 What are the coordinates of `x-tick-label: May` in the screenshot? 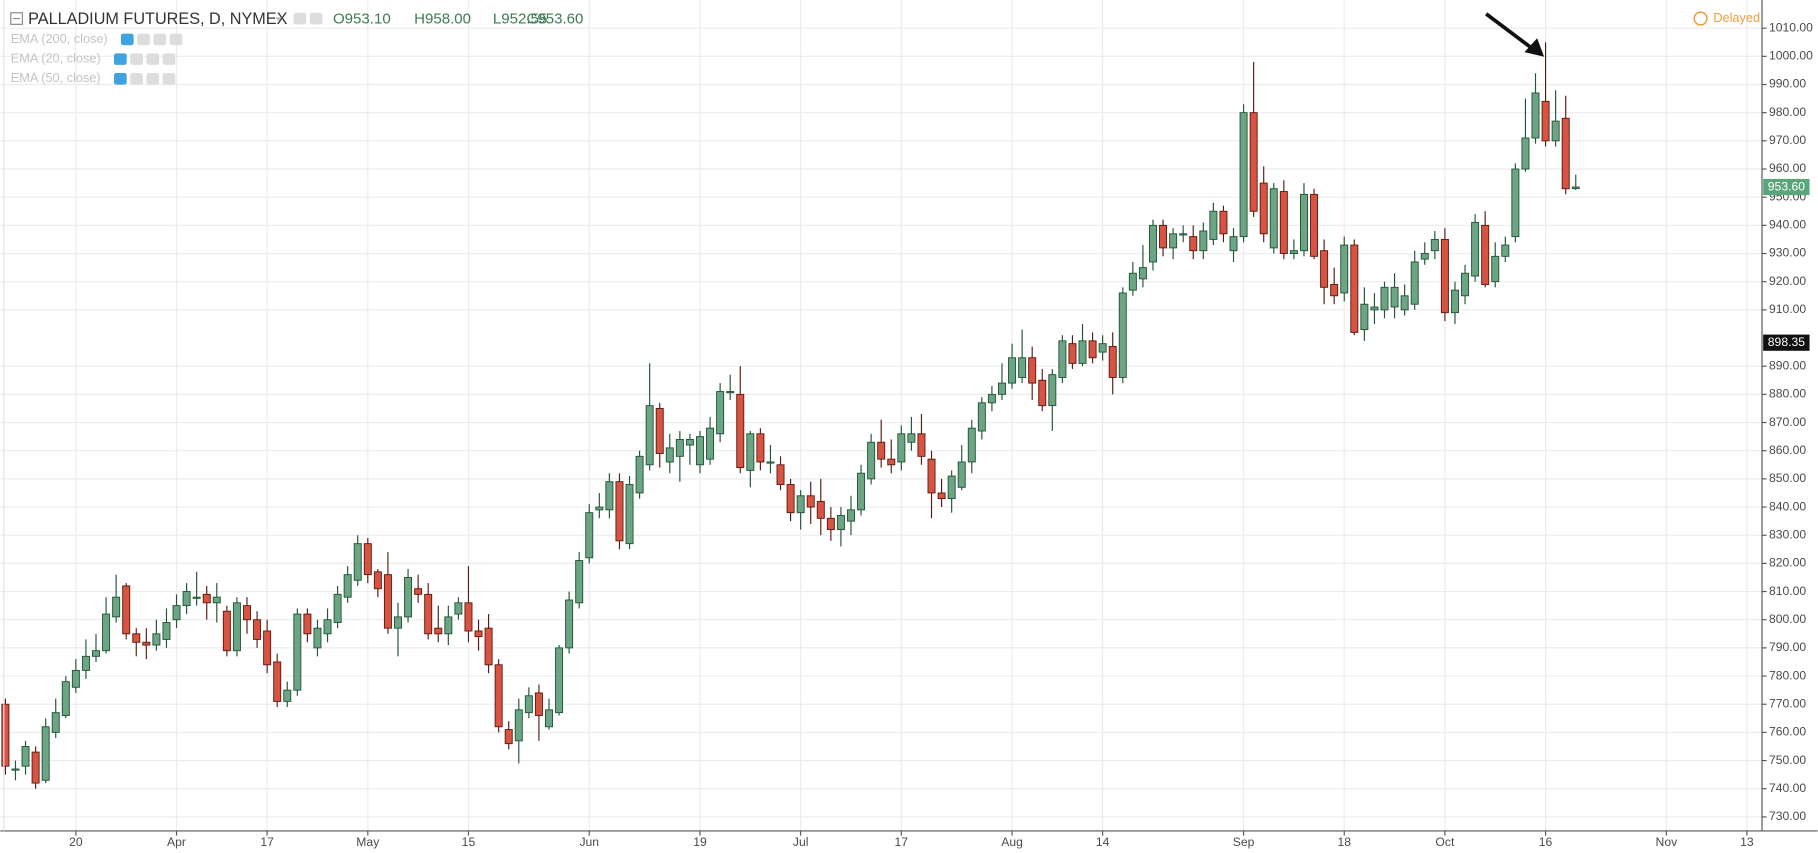 It's located at (368, 842).